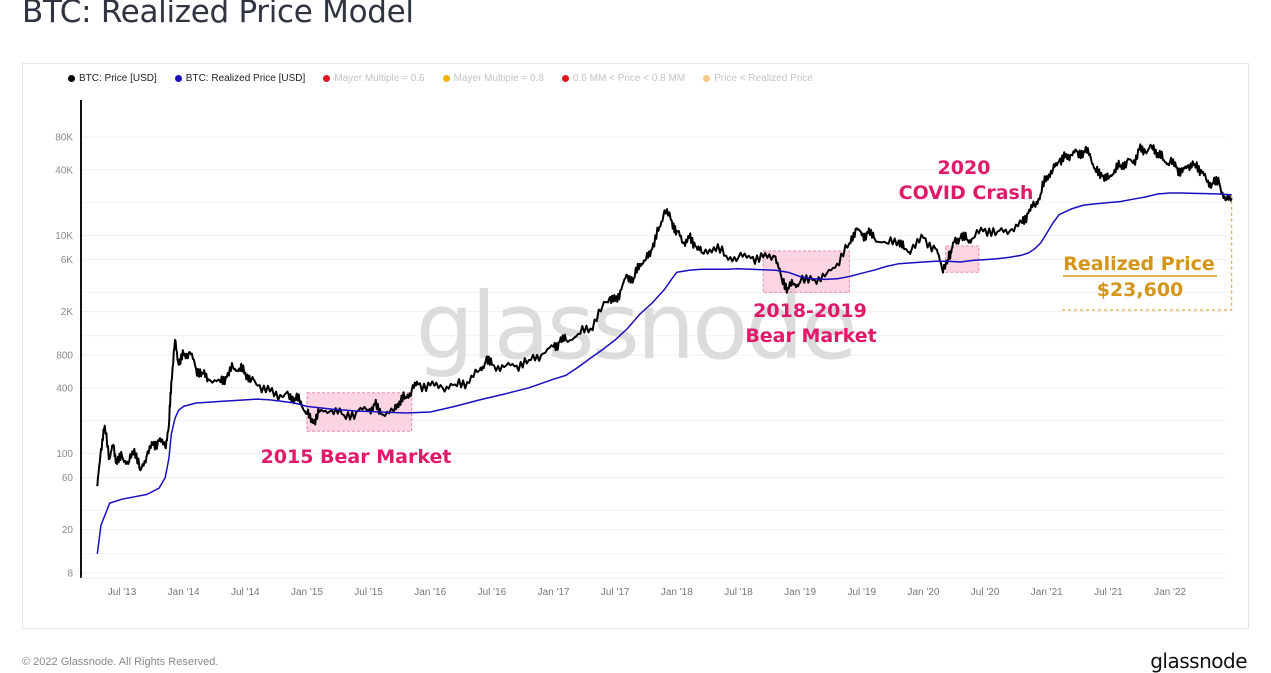 This screenshot has width=1271, height=673. I want to click on legend-item: BTC: Realized Price [USD], so click(240, 78).